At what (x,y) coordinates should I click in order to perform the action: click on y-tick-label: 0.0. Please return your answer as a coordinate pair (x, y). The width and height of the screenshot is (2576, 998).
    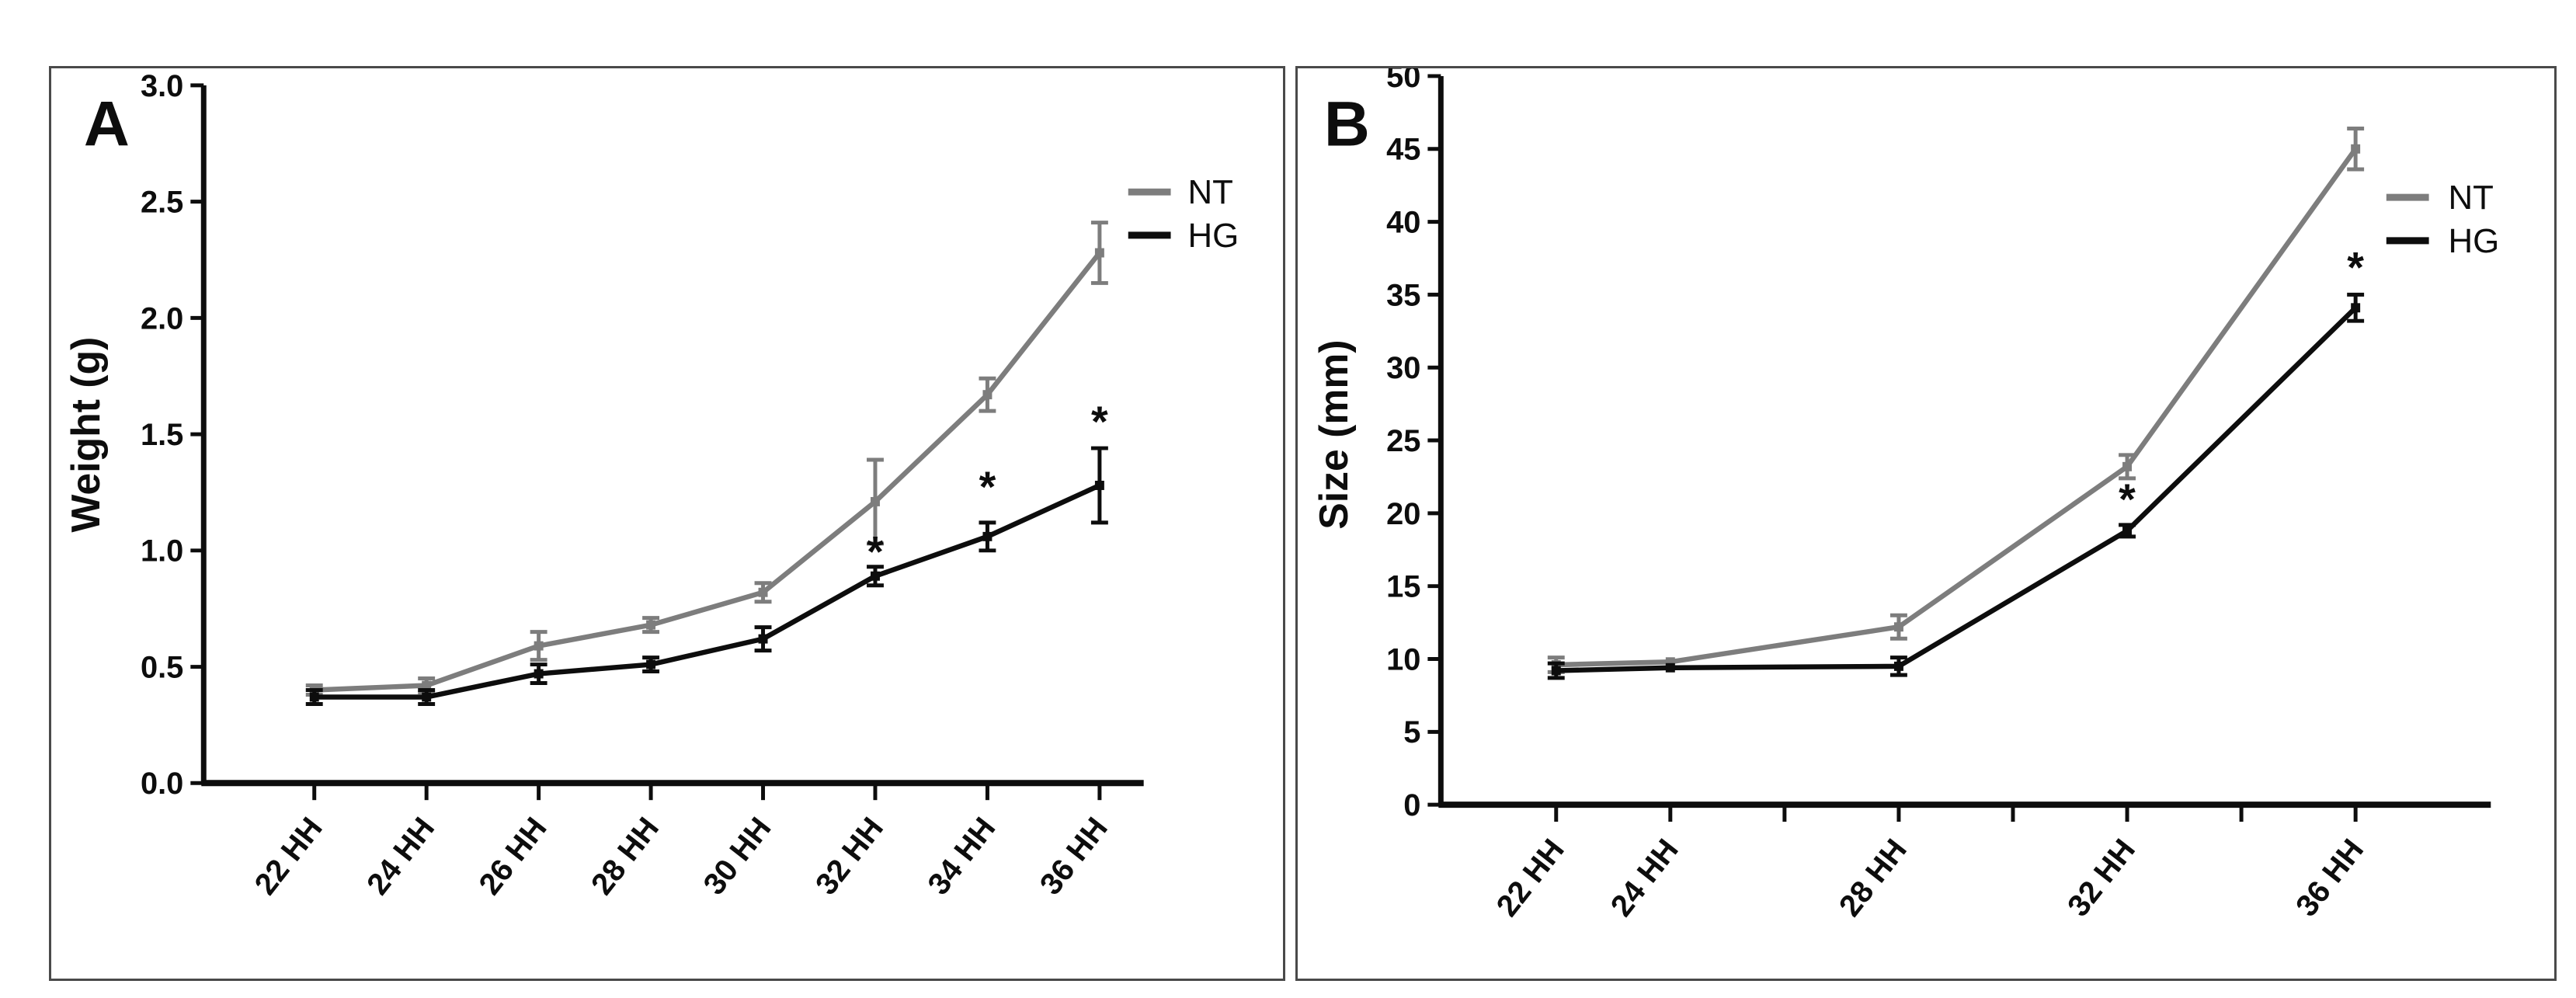
    Looking at the image, I should click on (162, 784).